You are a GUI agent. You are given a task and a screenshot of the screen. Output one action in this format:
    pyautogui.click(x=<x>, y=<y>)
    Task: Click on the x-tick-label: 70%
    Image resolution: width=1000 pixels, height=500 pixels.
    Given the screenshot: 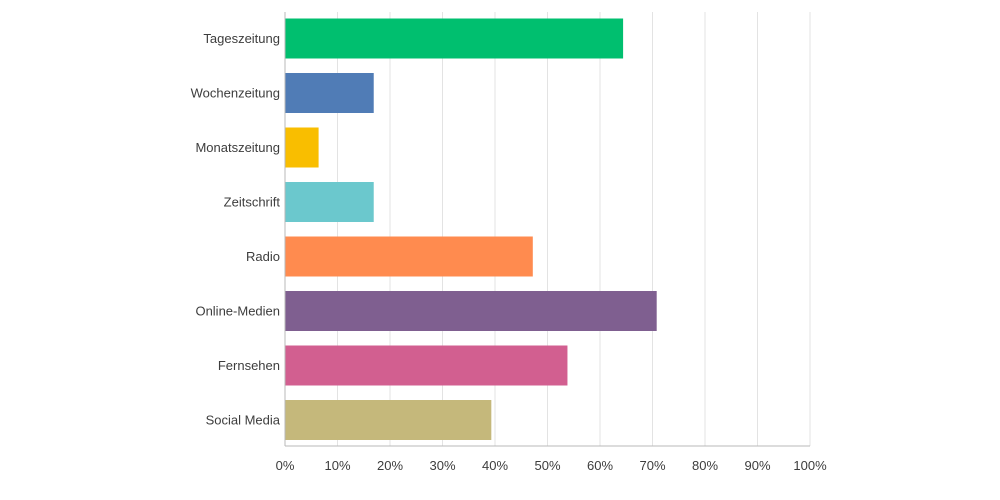 What is the action you would take?
    pyautogui.click(x=652, y=465)
    